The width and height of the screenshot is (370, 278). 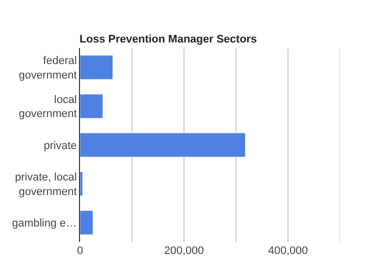 I want to click on y-tick-label: local government, so click(x=47, y=107).